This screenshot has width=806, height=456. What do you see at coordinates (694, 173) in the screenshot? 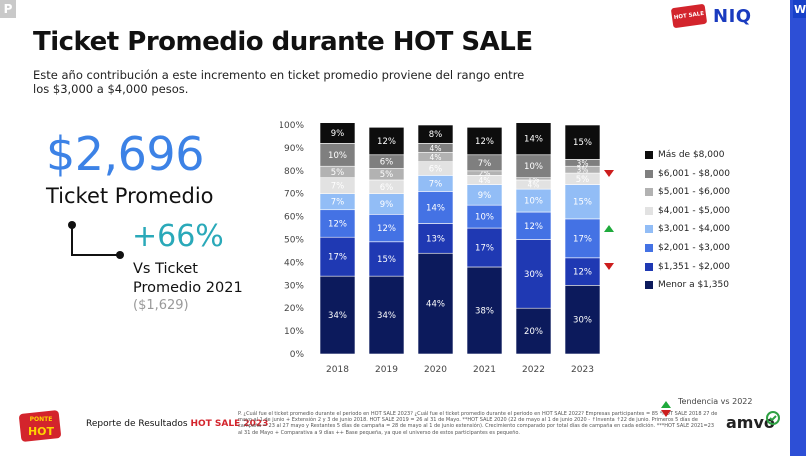
I see `legend-label: $6,001 - $8,000` at bounding box center [694, 173].